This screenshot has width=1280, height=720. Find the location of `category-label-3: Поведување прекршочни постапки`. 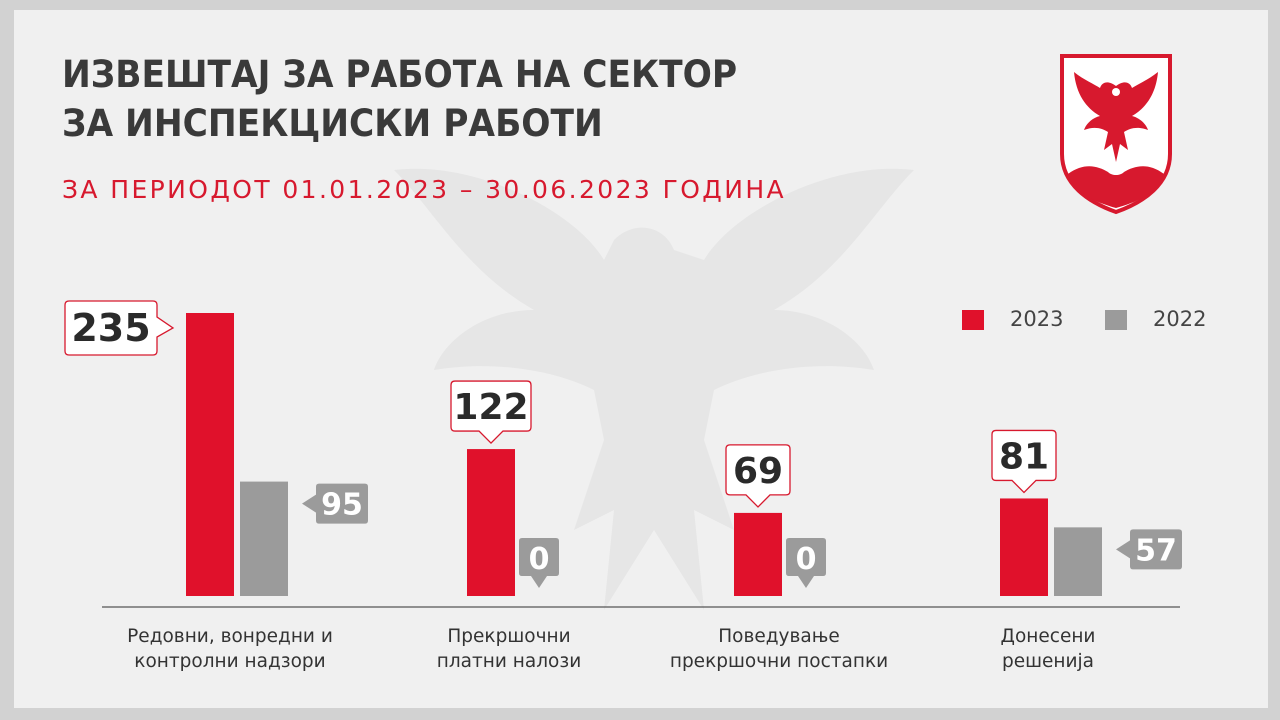

category-label-3: Поведување прекршочни постапки is located at coordinates (779, 649).